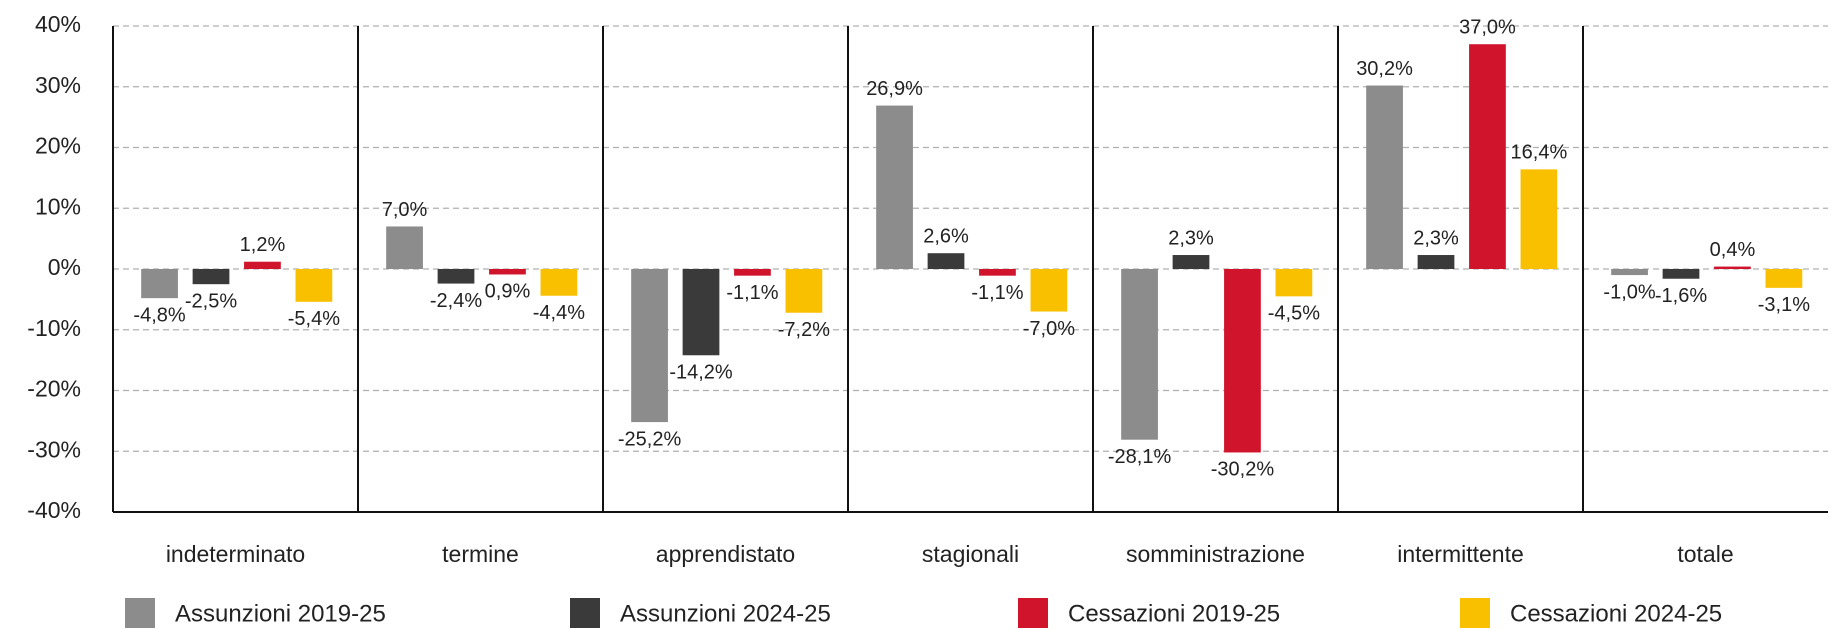 The width and height of the screenshot is (1834, 630). Describe the element at coordinates (159, 315) in the screenshot. I see `value-label: -4,8%` at that location.